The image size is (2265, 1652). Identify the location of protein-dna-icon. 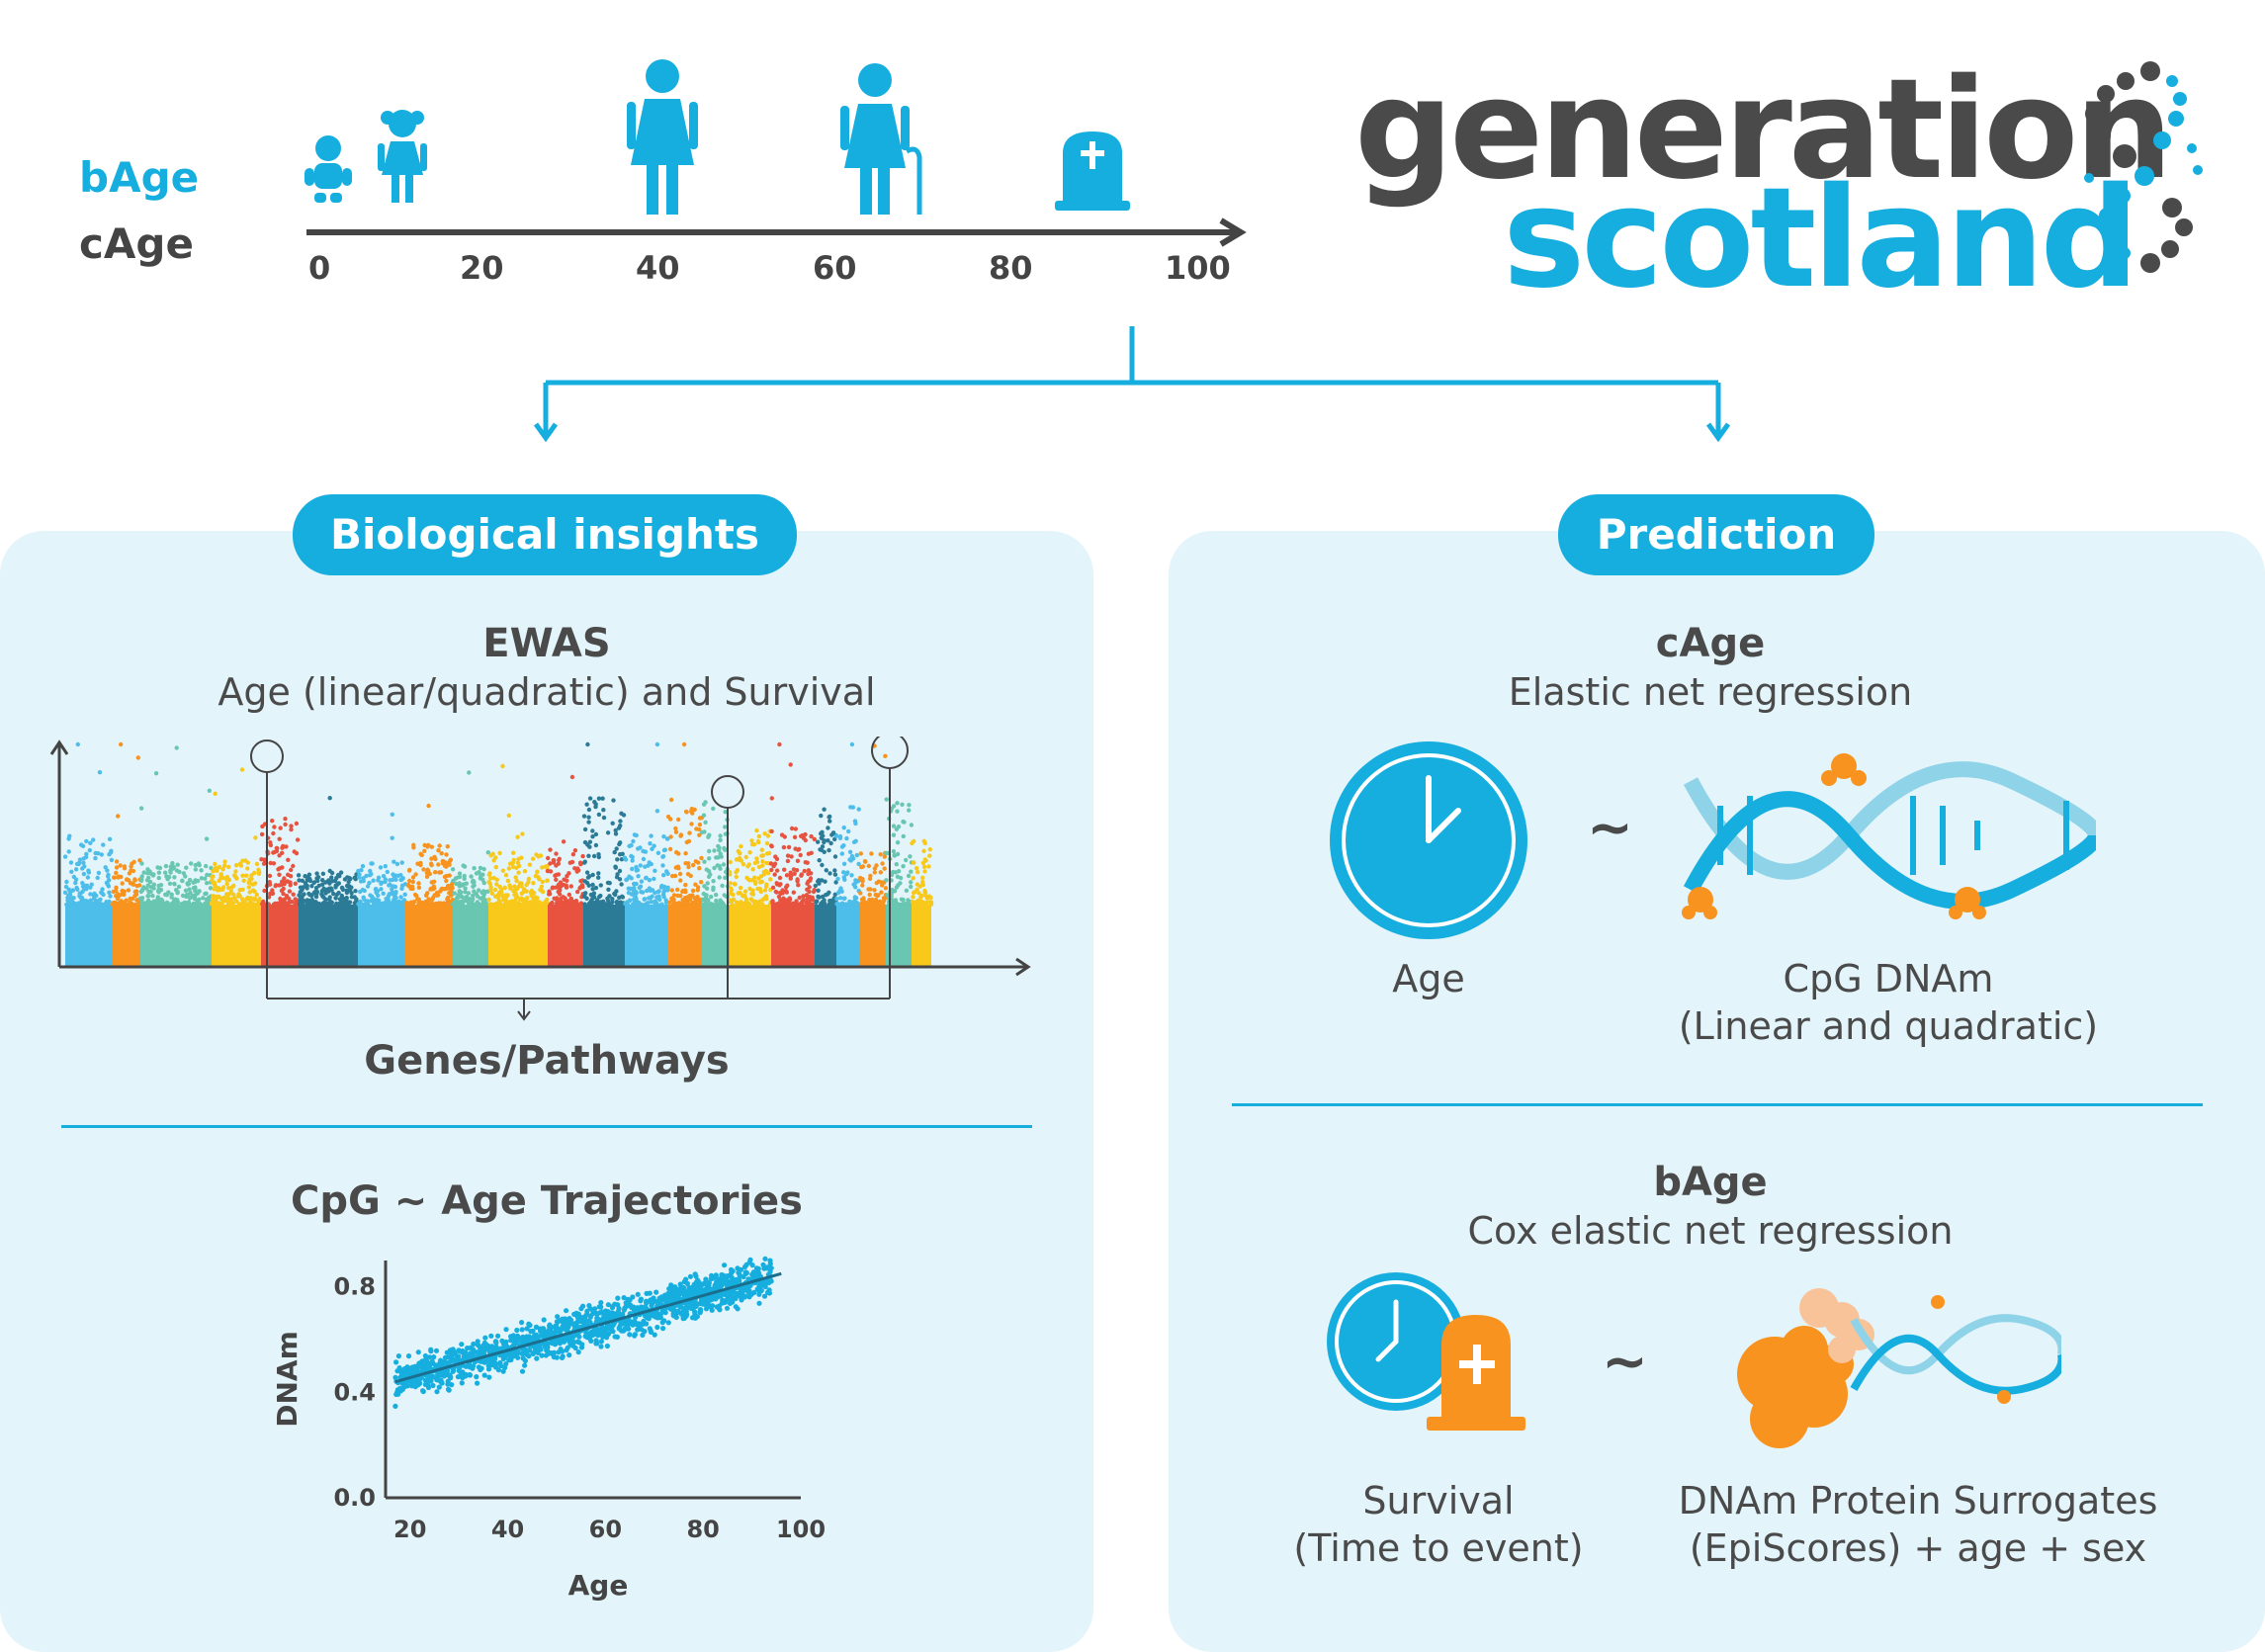
(1899, 1368).